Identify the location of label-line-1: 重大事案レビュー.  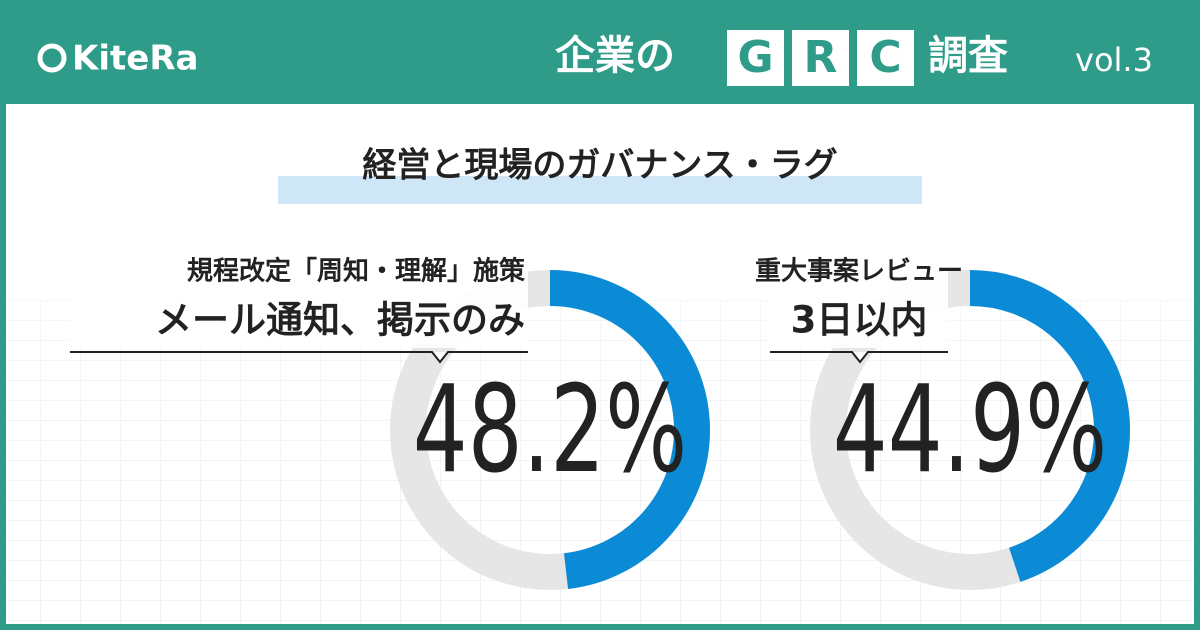
(859, 271).